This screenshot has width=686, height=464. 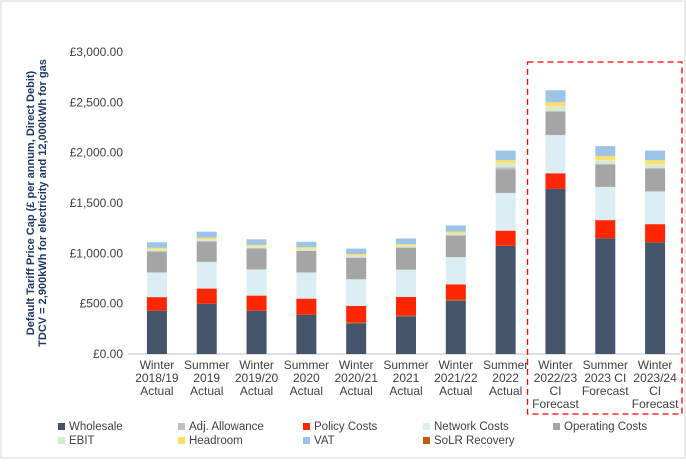 What do you see at coordinates (96, 427) in the screenshot?
I see `legend-label: Wholesale` at bounding box center [96, 427].